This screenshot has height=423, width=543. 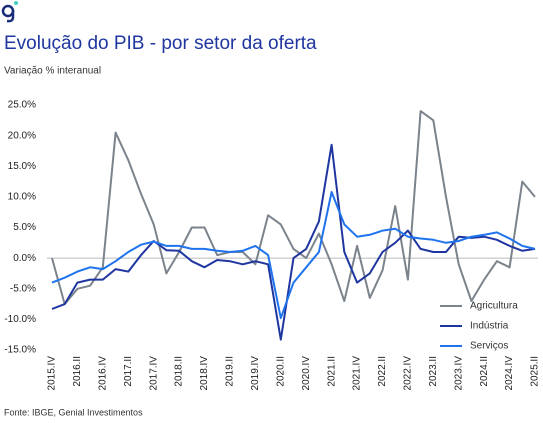 What do you see at coordinates (433, 371) in the screenshot?
I see `x-tick-label: 2023.II` at bounding box center [433, 371].